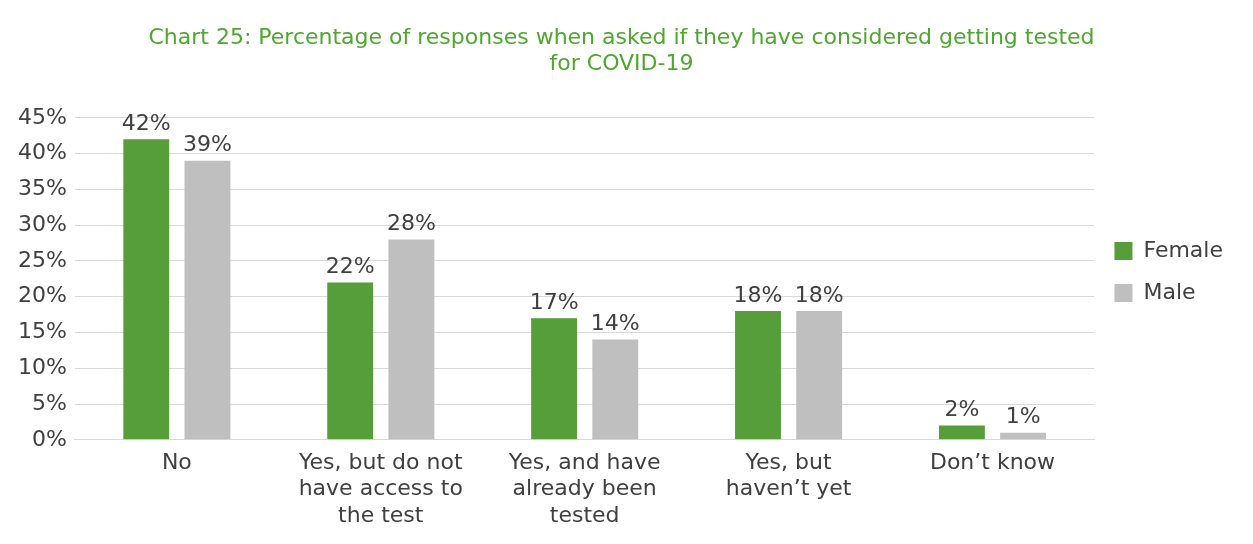 The width and height of the screenshot is (1253, 544). Describe the element at coordinates (42, 366) in the screenshot. I see `y-tick-label: 10%` at that location.